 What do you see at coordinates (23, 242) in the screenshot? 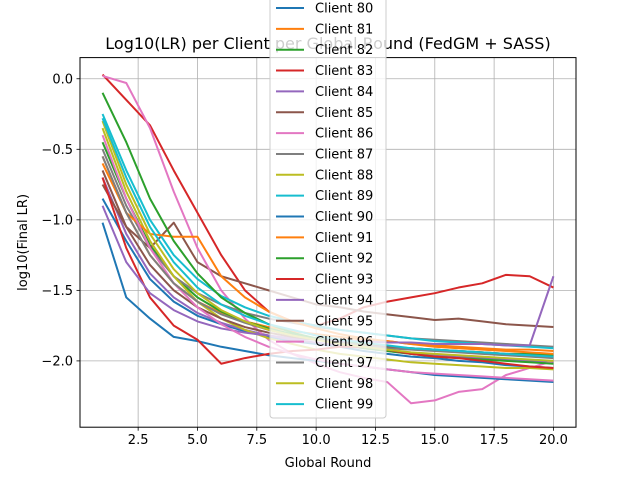
I see `y-axis-label: log10(Final LR)` at bounding box center [23, 242].